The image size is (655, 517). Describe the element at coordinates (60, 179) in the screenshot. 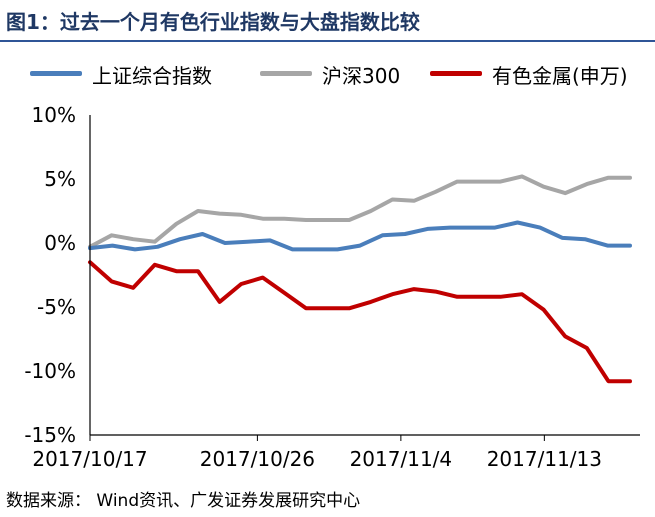

I see `y-tick-label: 5%` at that location.